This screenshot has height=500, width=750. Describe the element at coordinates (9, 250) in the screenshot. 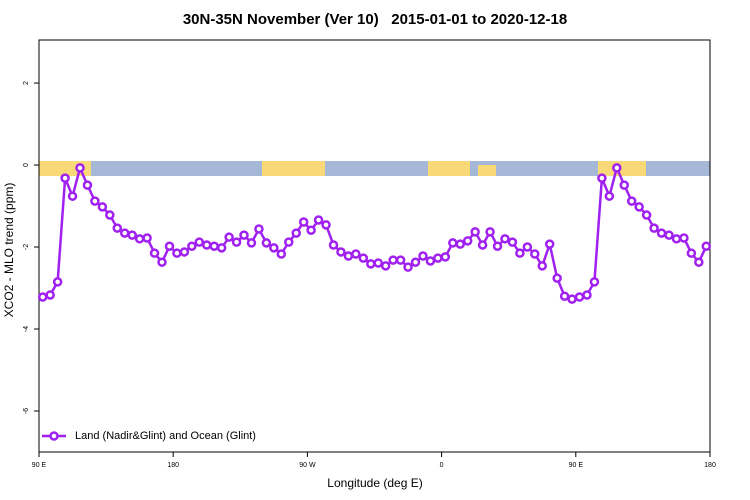

I see `y-axis-label: XCO2 - MLO trend (ppm)` at that location.